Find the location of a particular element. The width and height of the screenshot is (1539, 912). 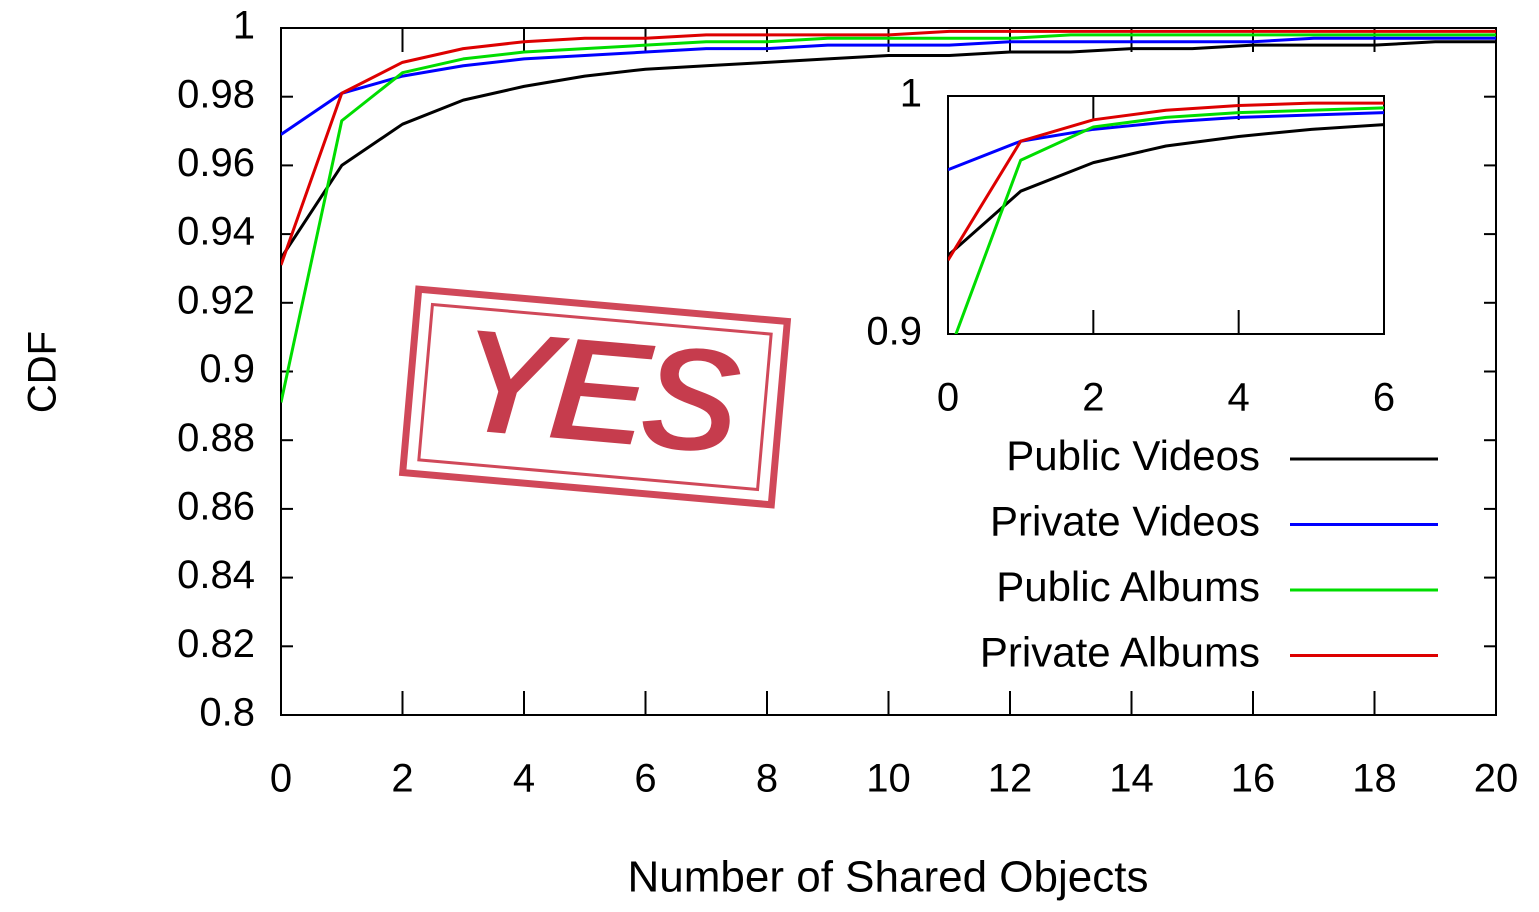

y-tick-label: 0.84 is located at coordinates (216, 575).